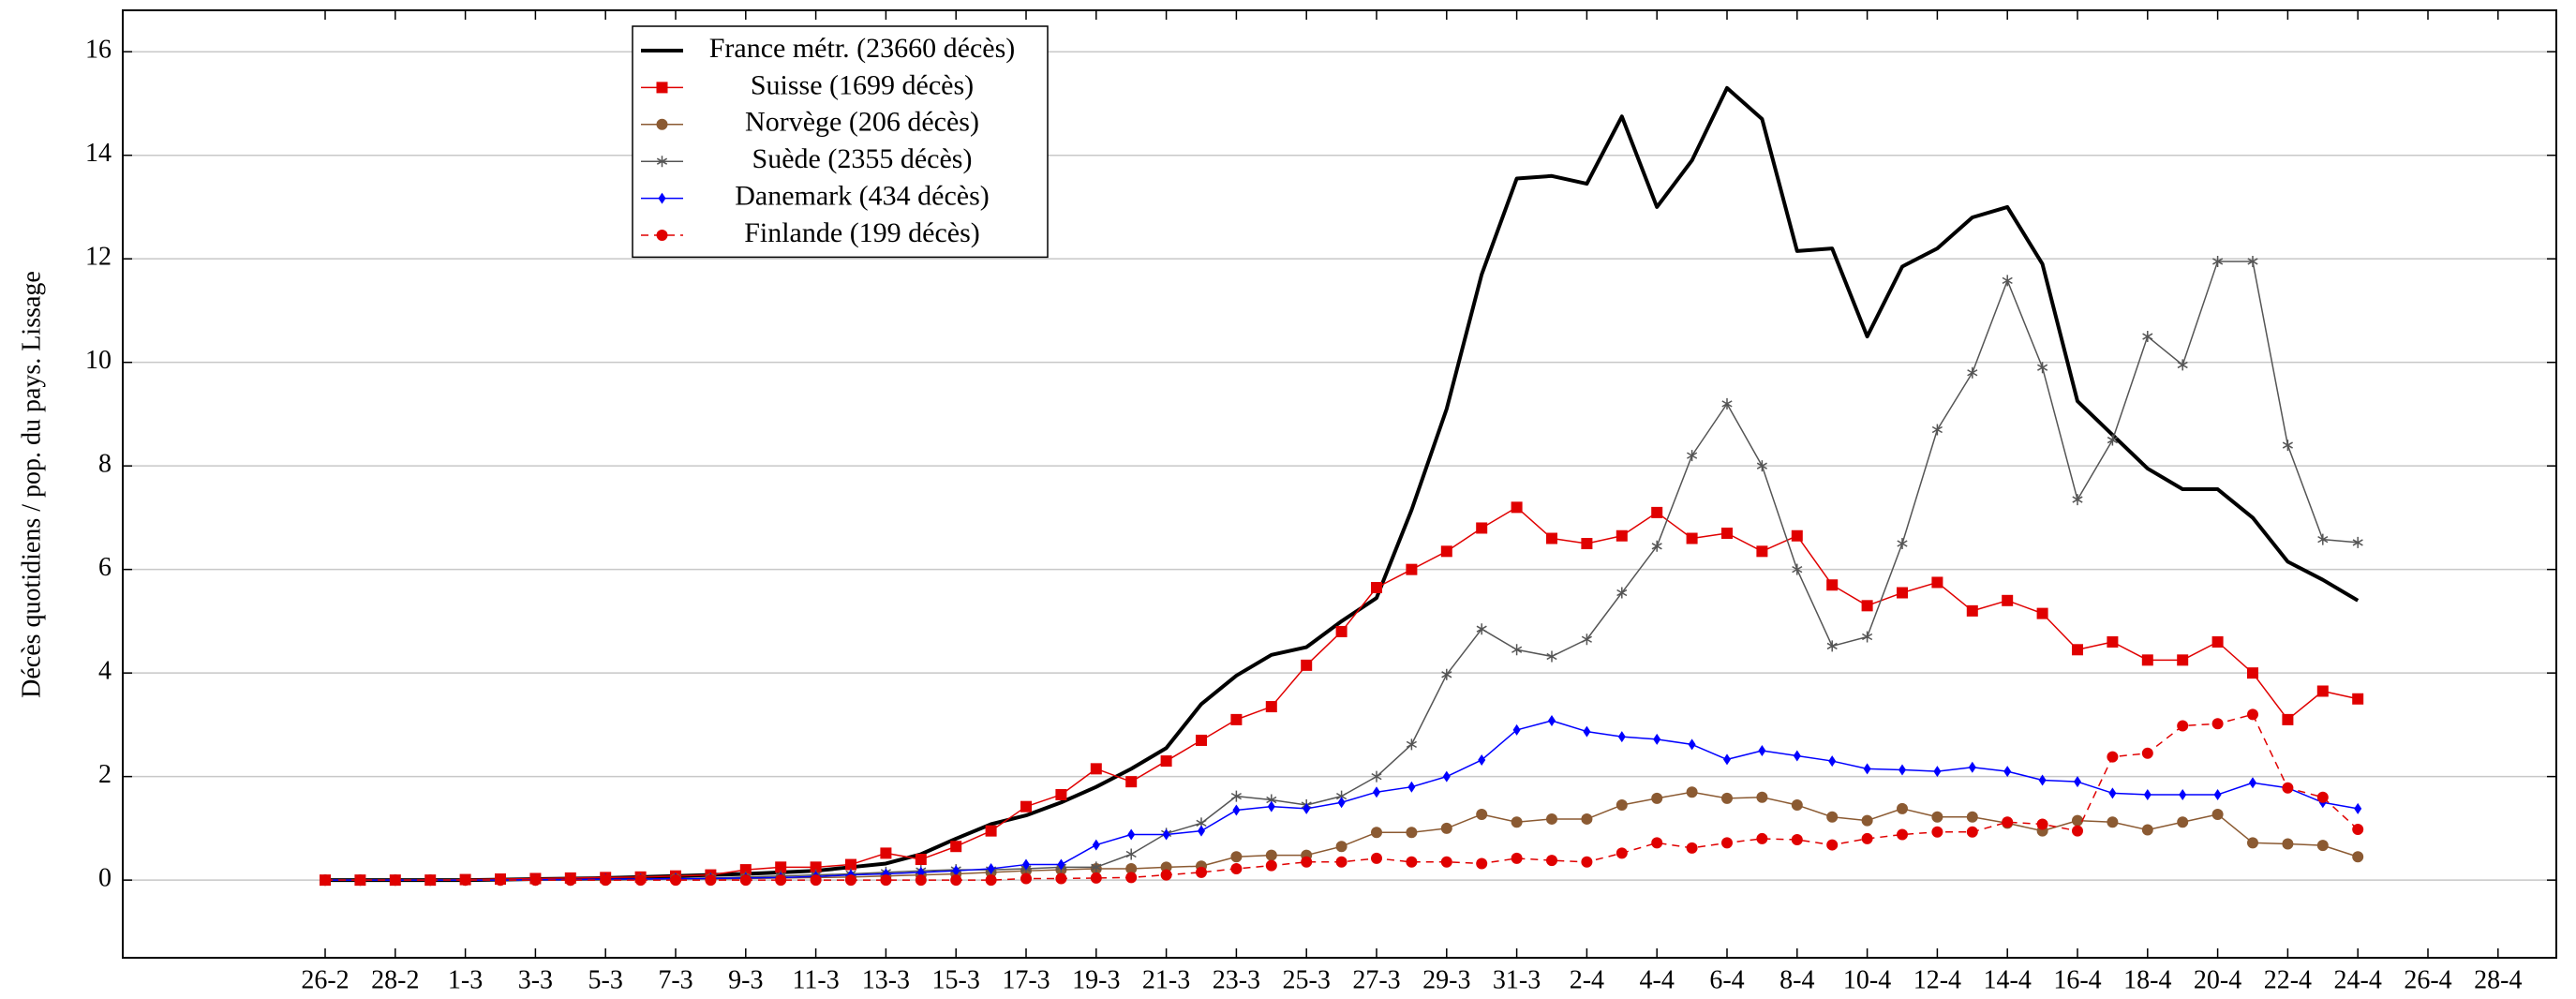 The height and width of the screenshot is (999, 2576). Describe the element at coordinates (2288, 979) in the screenshot. I see `x-tick-label: 22-4` at that location.